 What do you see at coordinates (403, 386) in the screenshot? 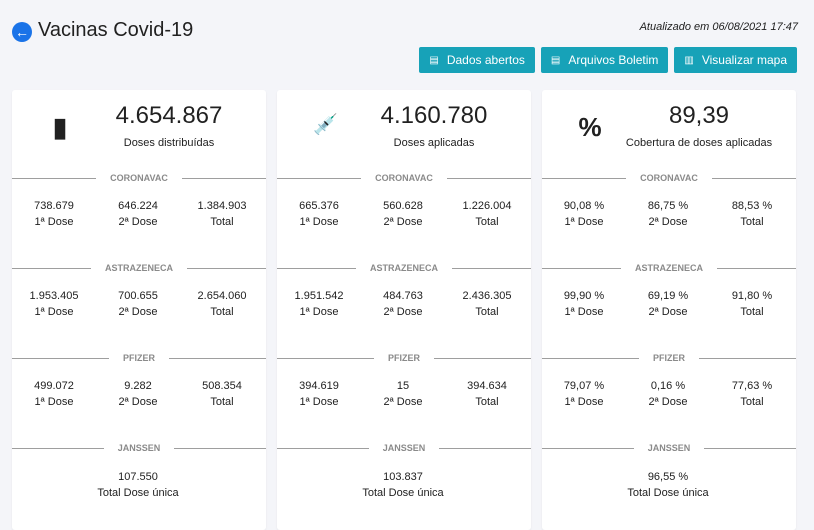
I see `dose-value: 15` at bounding box center [403, 386].